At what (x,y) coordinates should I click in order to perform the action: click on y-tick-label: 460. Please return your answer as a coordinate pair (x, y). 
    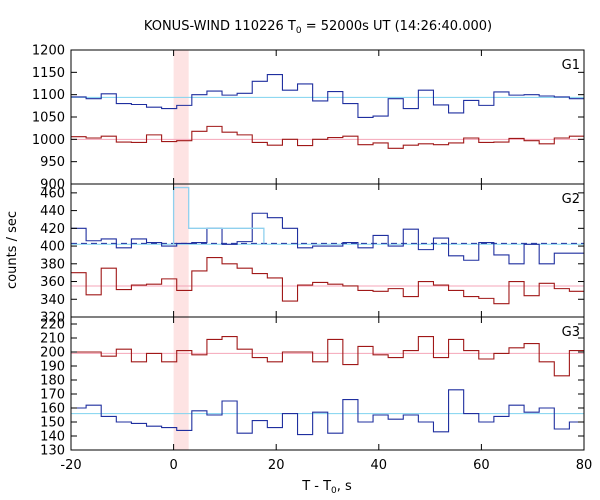
    Looking at the image, I should click on (52, 193).